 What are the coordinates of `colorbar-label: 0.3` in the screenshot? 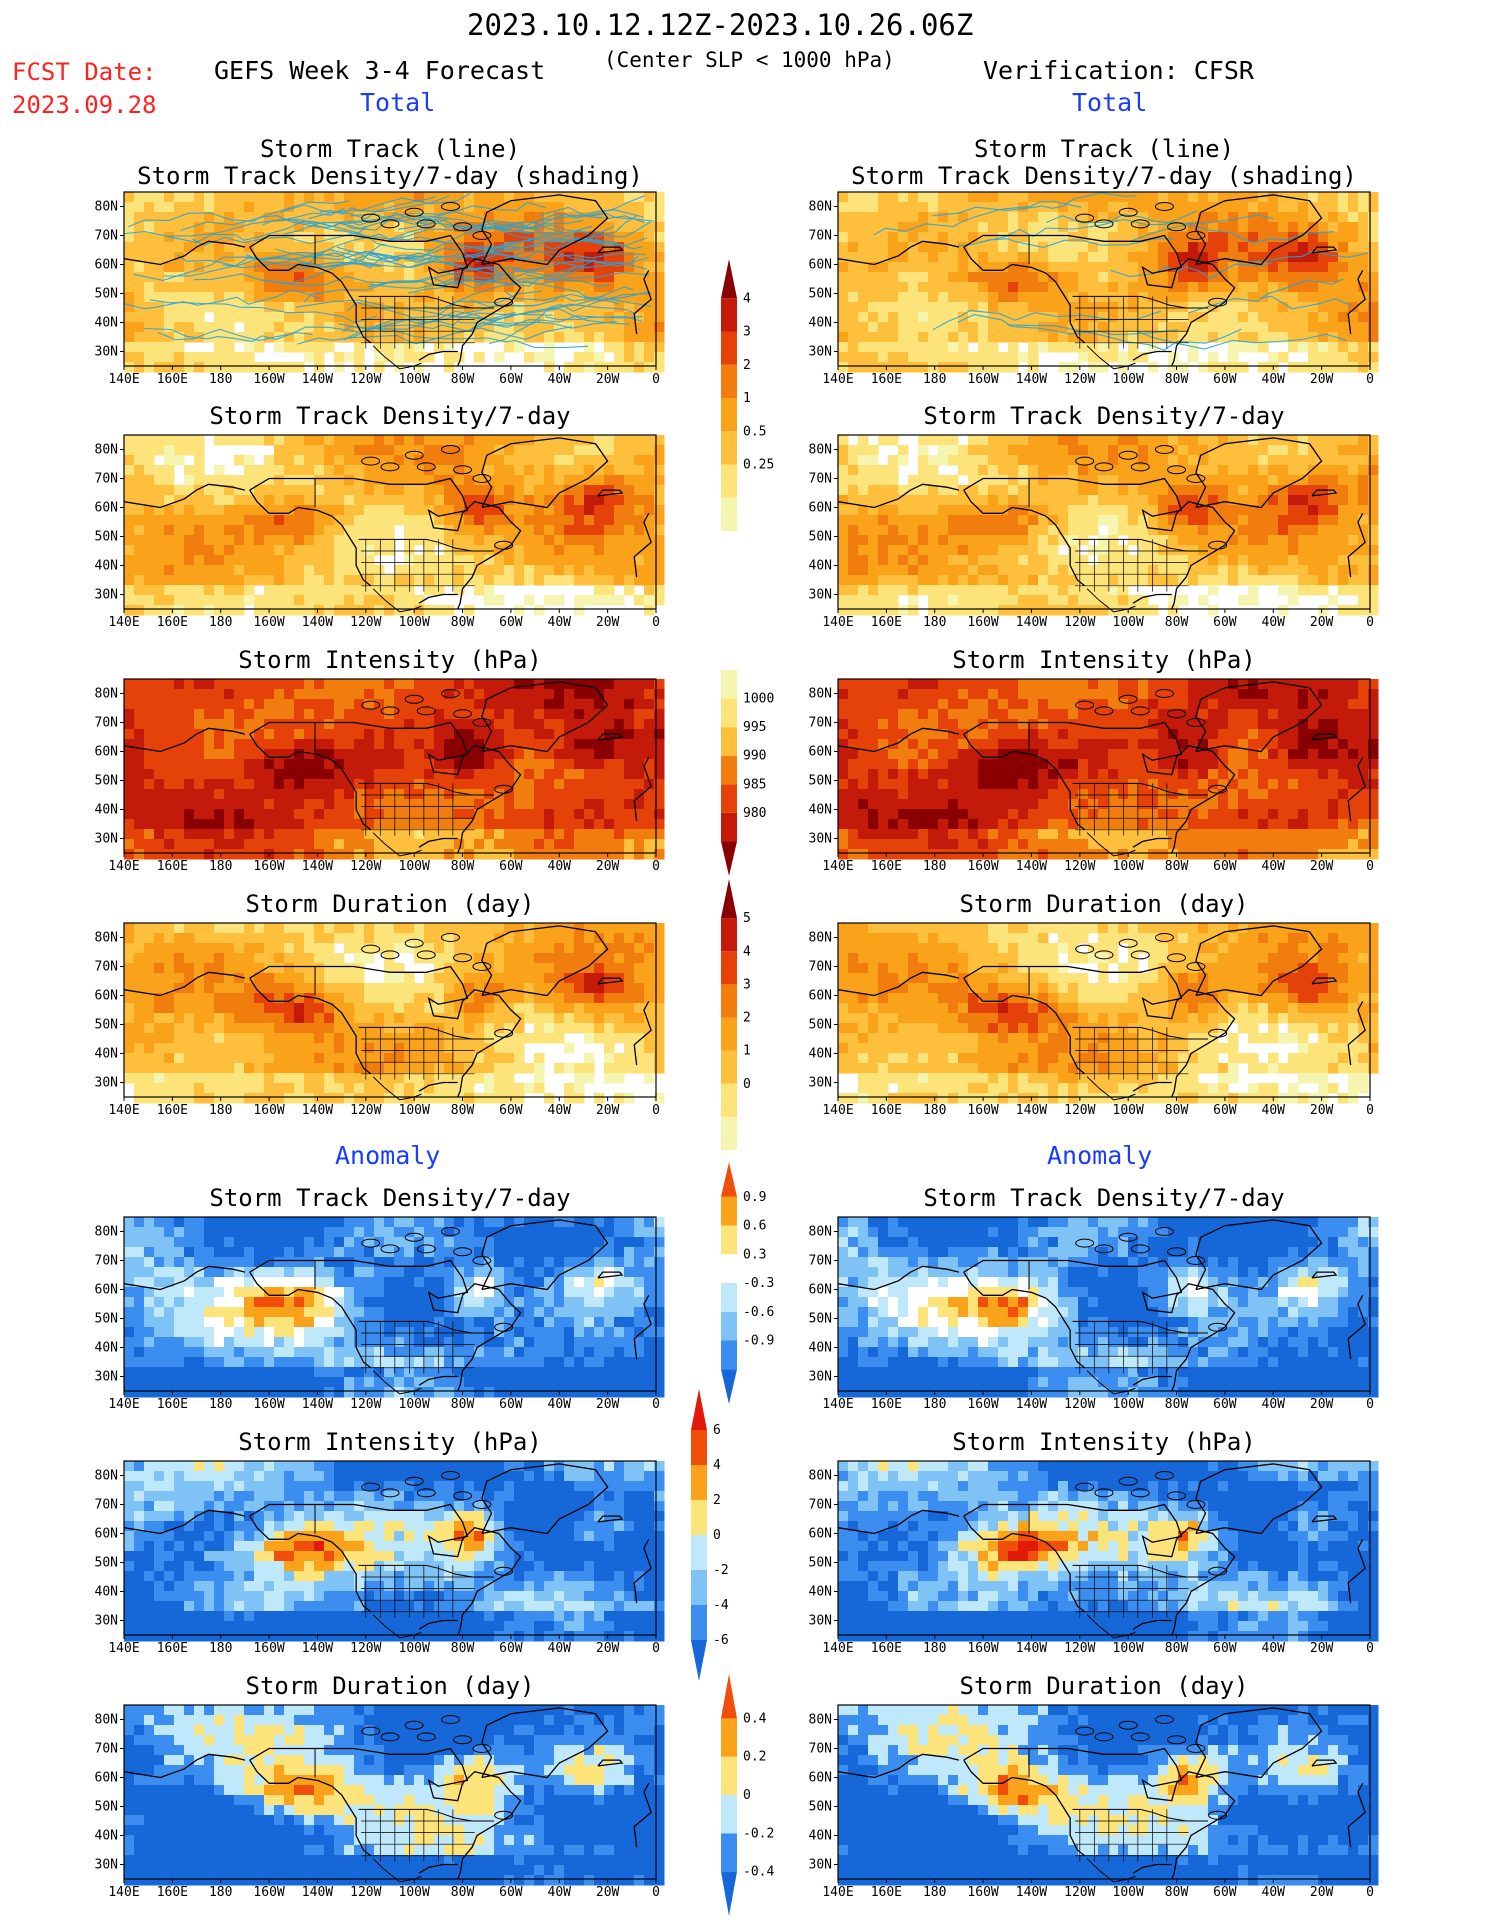 It's located at (754, 1254).